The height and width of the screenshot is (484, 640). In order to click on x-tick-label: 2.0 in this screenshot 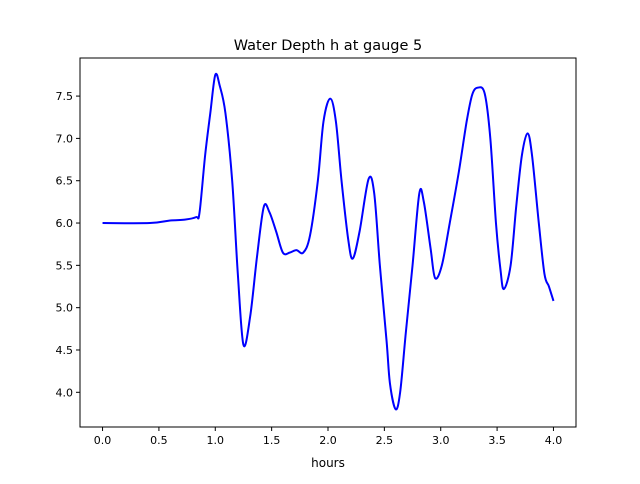, I will do `click(328, 440)`.